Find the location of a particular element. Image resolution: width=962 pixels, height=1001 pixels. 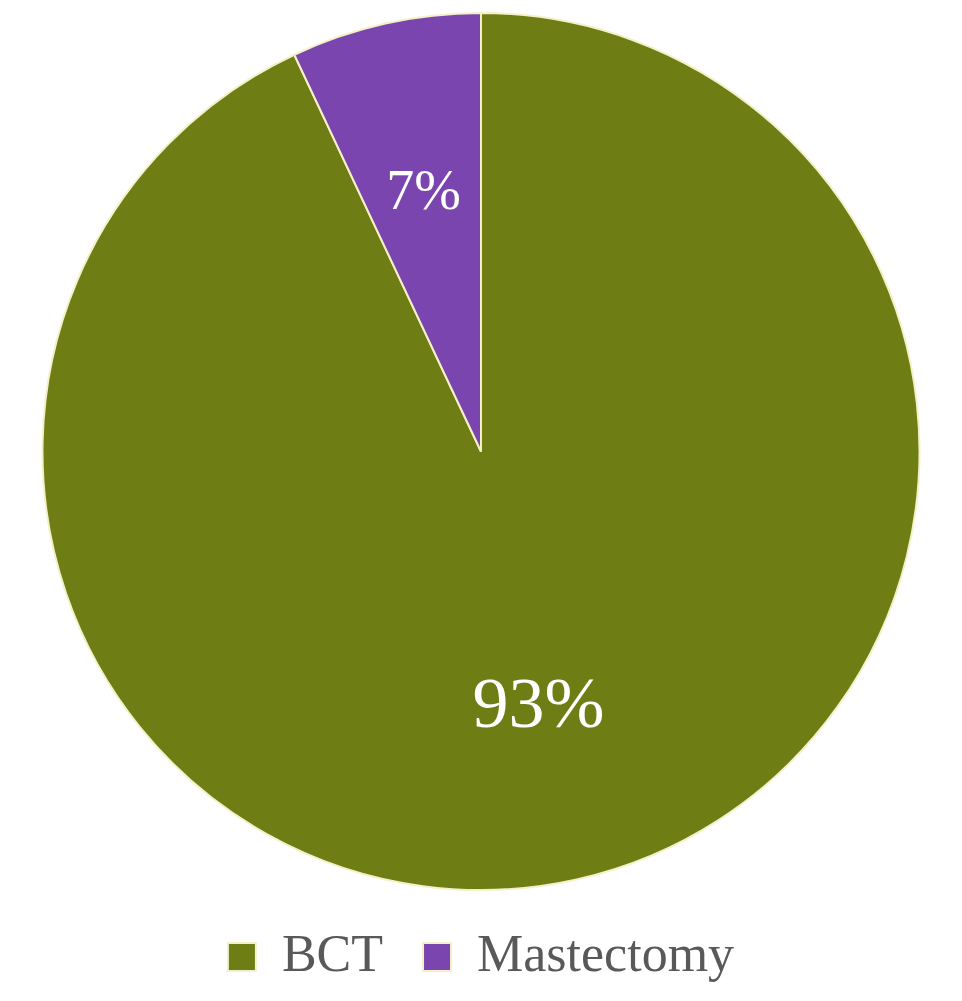

legend-label: Mastectomy is located at coordinates (606, 953).